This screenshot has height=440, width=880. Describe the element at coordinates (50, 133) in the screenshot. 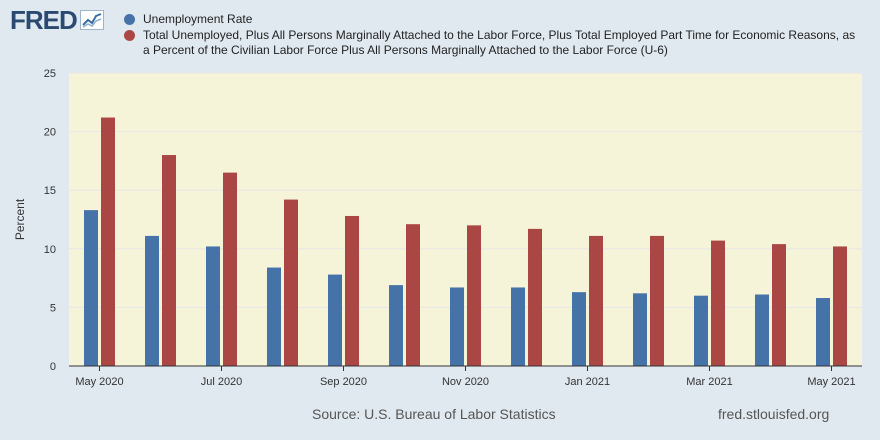

I see `y-tick-label: 20` at that location.